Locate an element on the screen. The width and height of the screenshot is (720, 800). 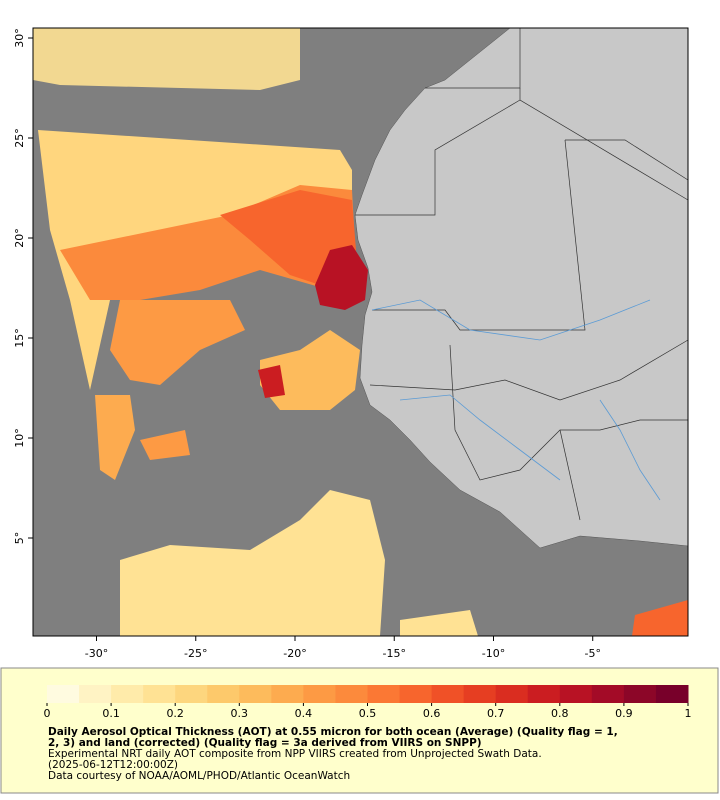
y-tick-label: 25° is located at coordinates (19, 138).